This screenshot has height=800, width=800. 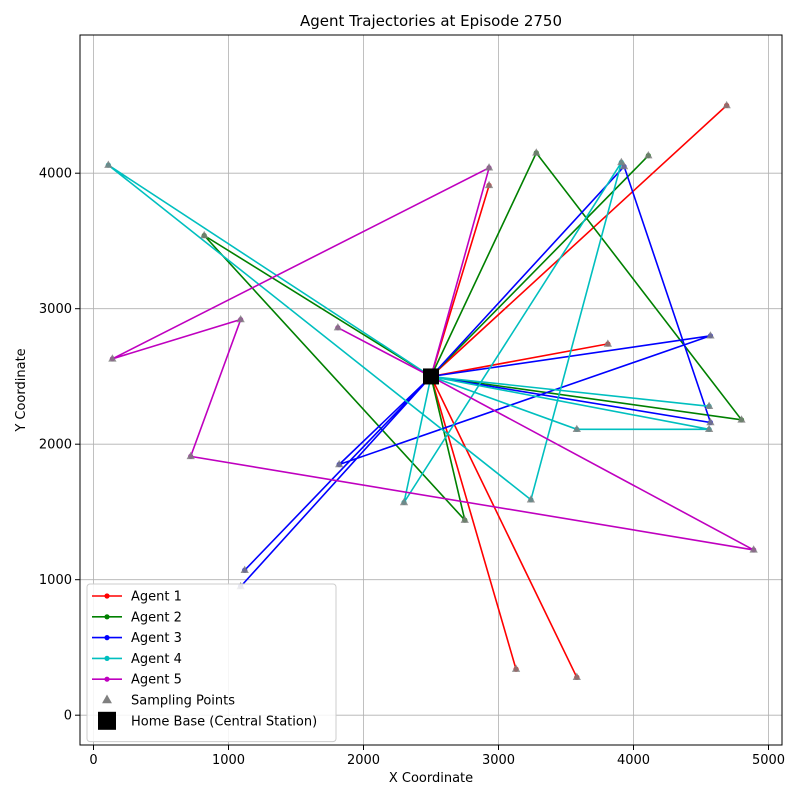 I want to click on y-tick-label: 1000, so click(x=55, y=580).